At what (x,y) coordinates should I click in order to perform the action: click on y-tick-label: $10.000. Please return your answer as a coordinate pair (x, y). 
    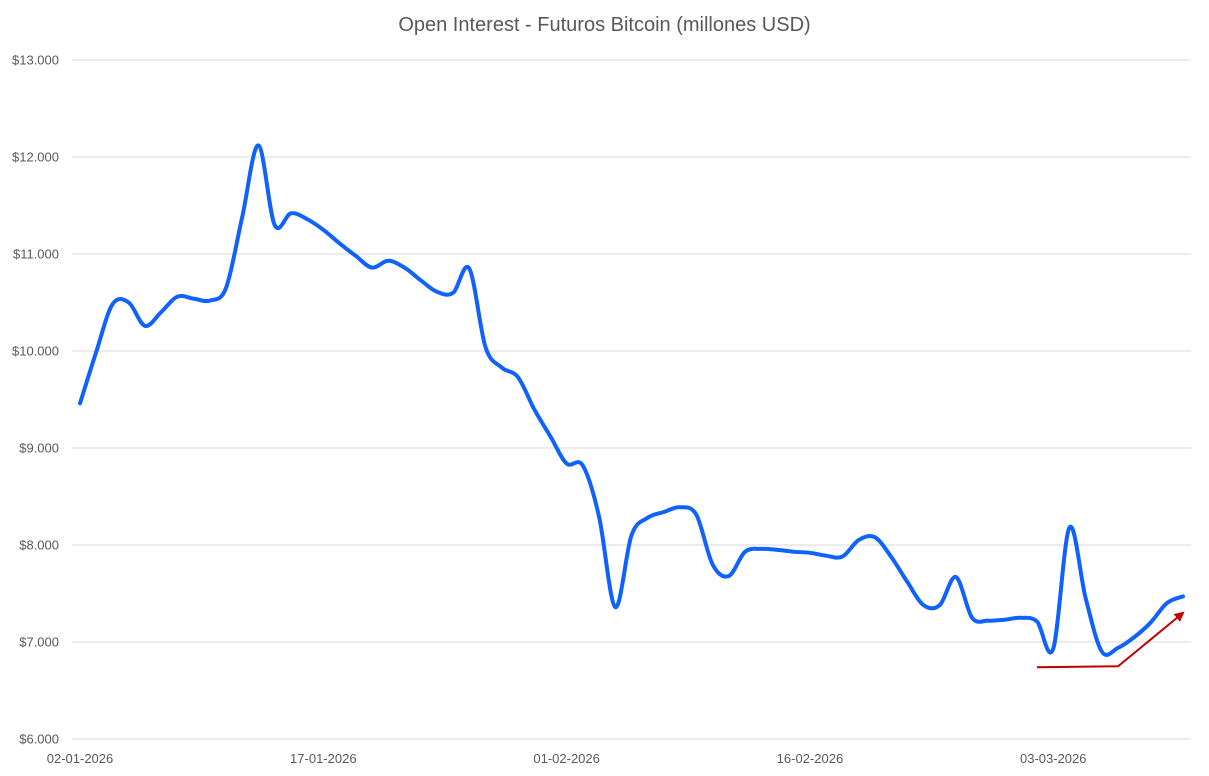
    Looking at the image, I should click on (35, 351).